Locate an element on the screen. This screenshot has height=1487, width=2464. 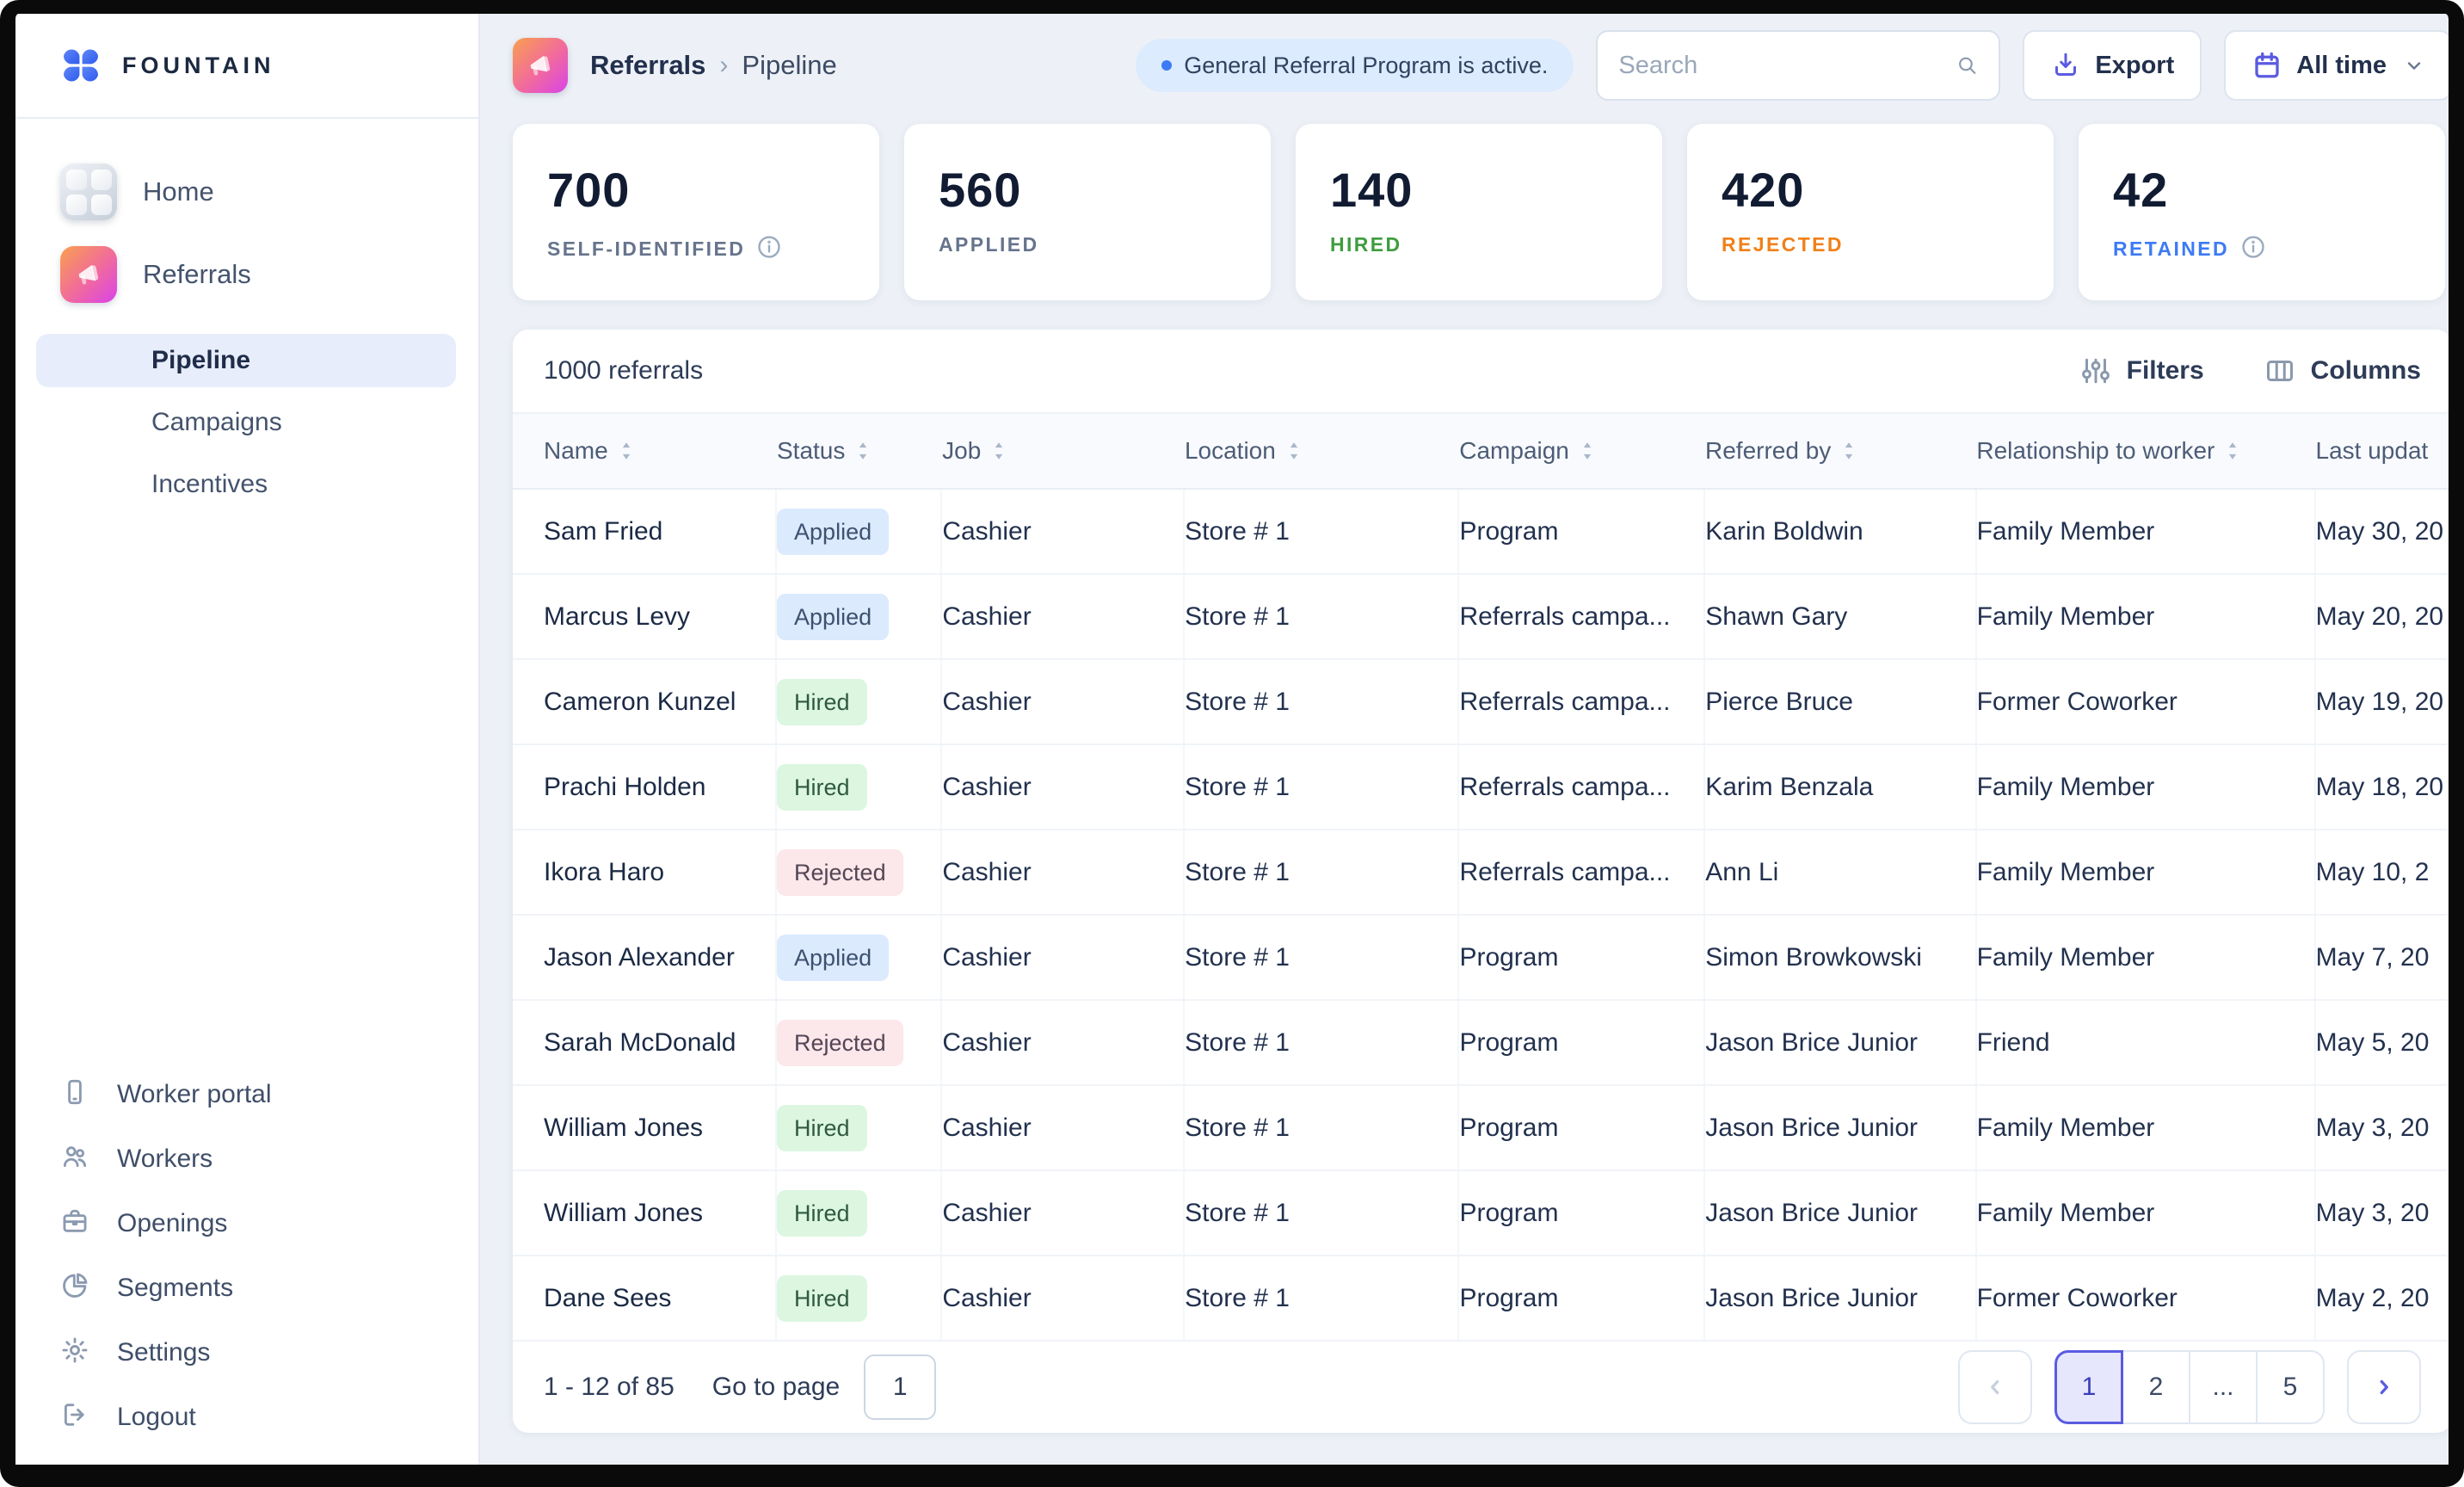
sidebar-subitem-pipeline: Pipeline is located at coordinates (246, 360).